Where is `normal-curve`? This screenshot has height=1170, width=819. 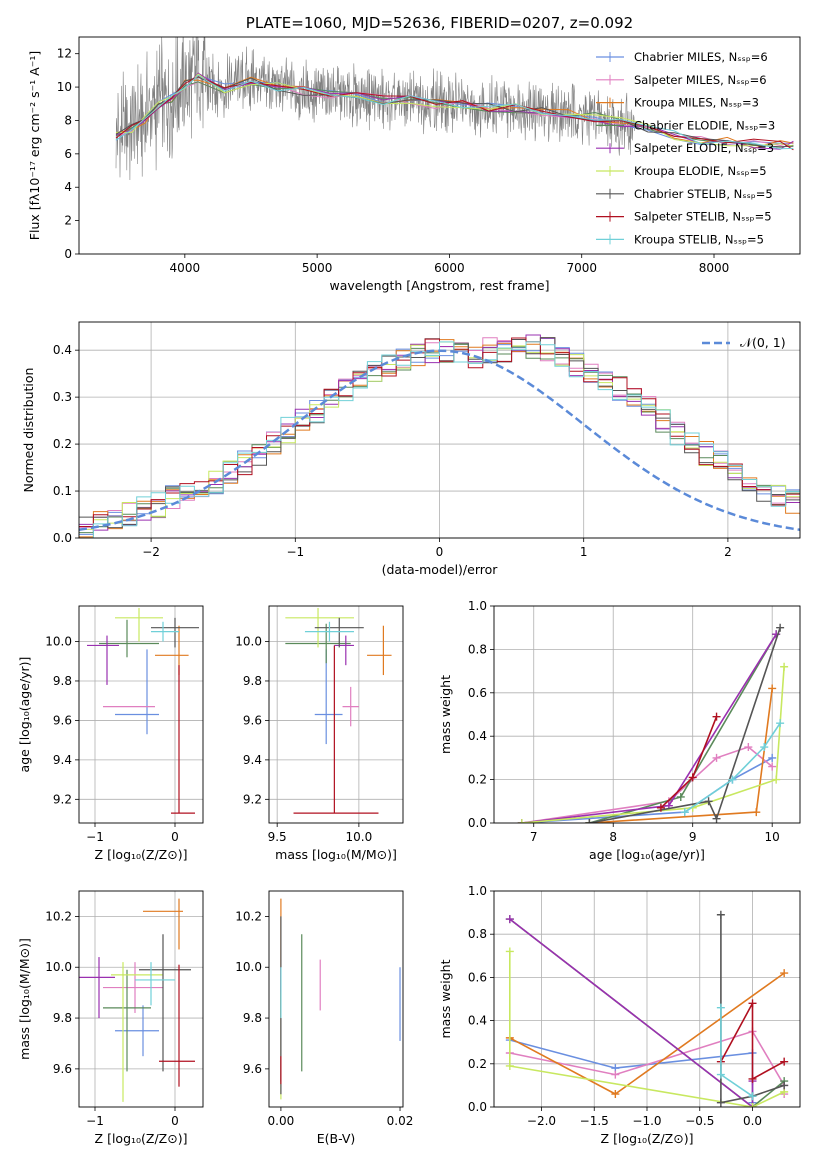
normal-curve is located at coordinates (439, 440).